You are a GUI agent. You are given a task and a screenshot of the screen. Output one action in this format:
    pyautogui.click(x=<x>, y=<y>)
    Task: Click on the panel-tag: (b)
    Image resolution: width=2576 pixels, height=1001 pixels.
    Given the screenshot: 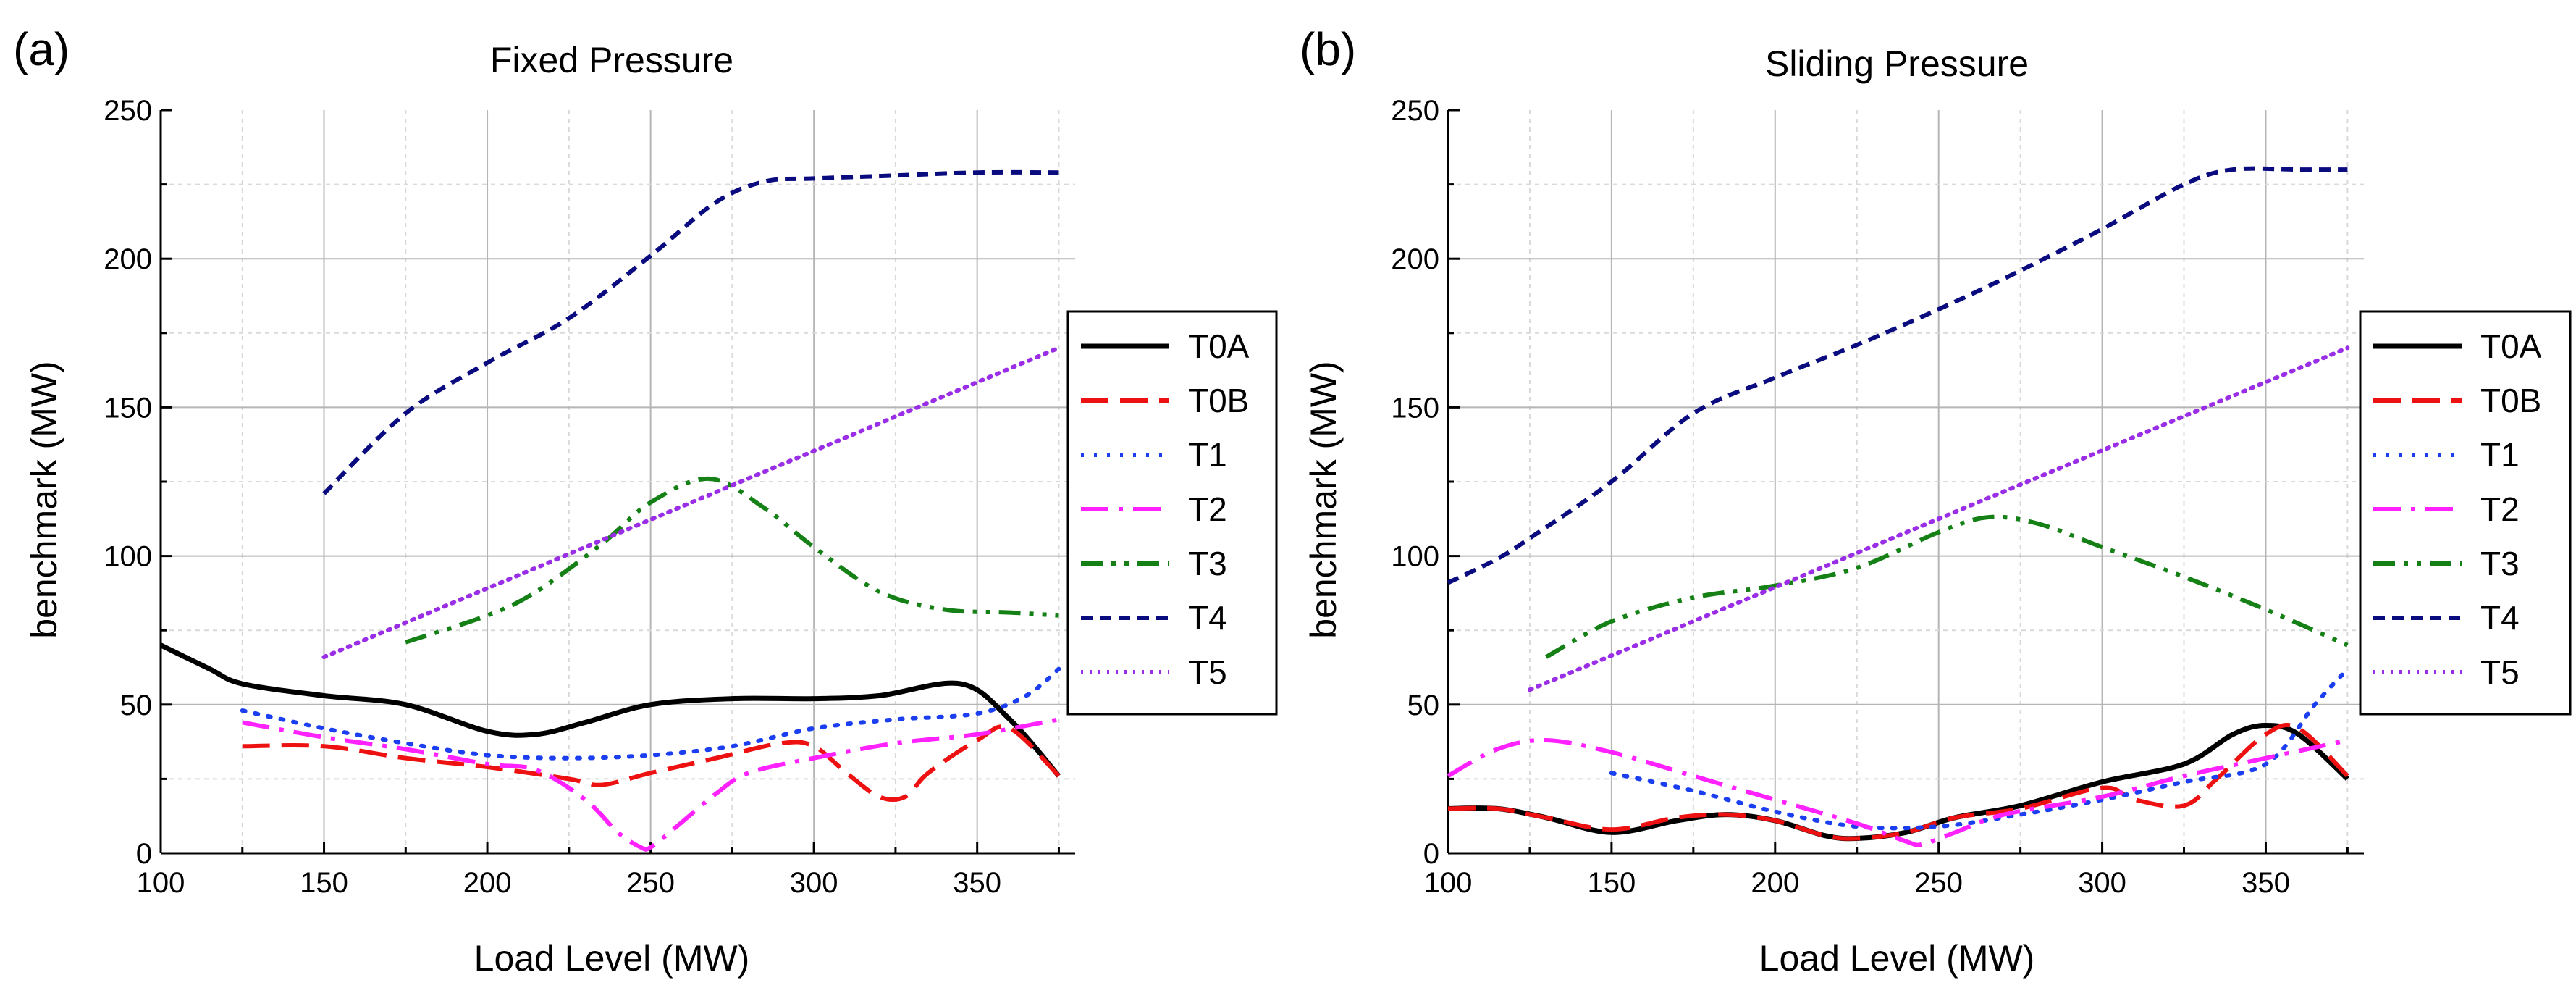 What is the action you would take?
    pyautogui.click(x=1328, y=49)
    